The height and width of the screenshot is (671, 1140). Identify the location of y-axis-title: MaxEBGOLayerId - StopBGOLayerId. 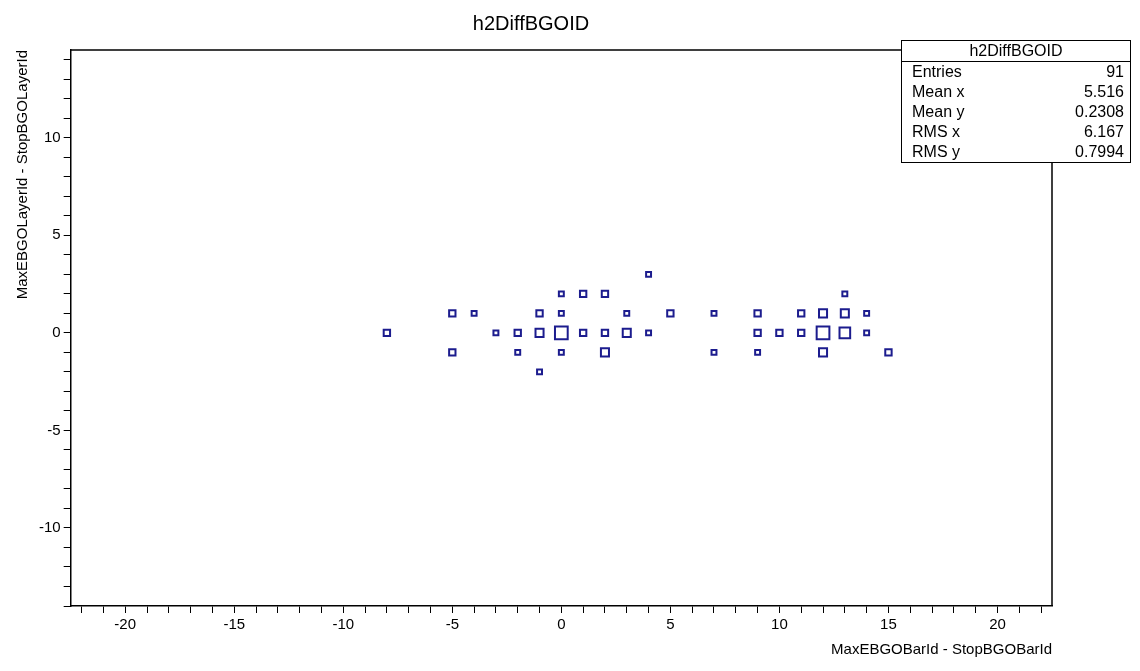
(22, 175).